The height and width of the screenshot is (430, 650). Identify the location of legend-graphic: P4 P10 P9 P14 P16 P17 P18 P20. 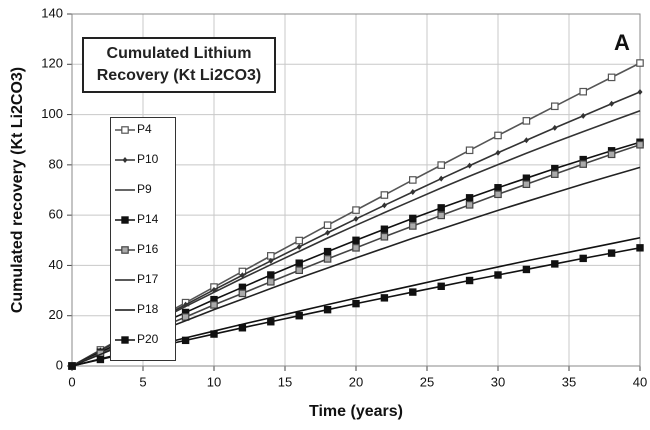
(137, 234).